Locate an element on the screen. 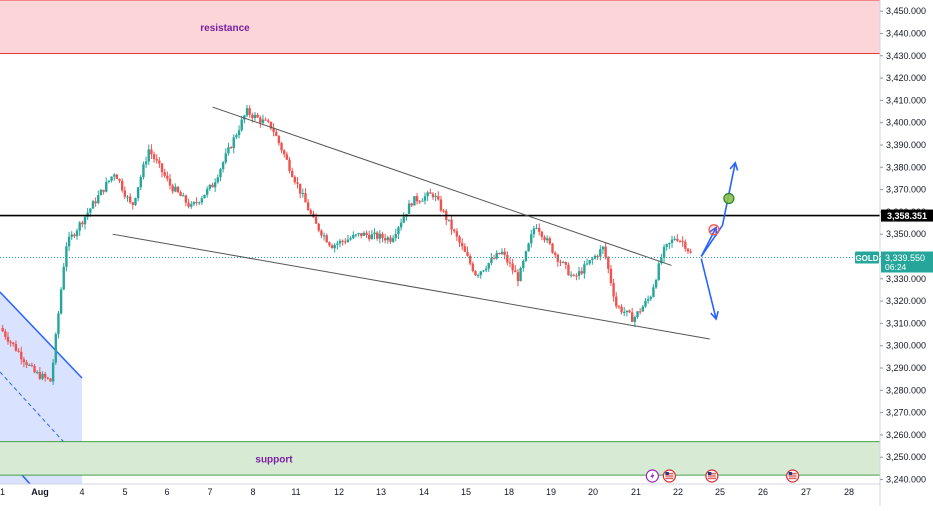  bullish-arrow-left is located at coordinates (708, 242).